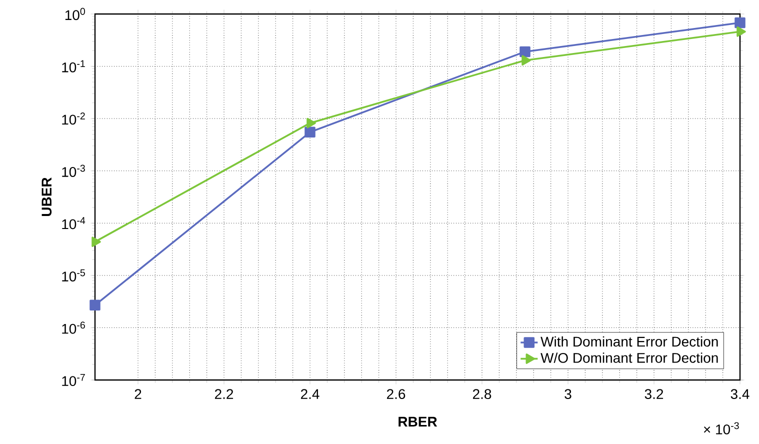  What do you see at coordinates (418, 421) in the screenshot?
I see `x-axis-title: RBER` at bounding box center [418, 421].